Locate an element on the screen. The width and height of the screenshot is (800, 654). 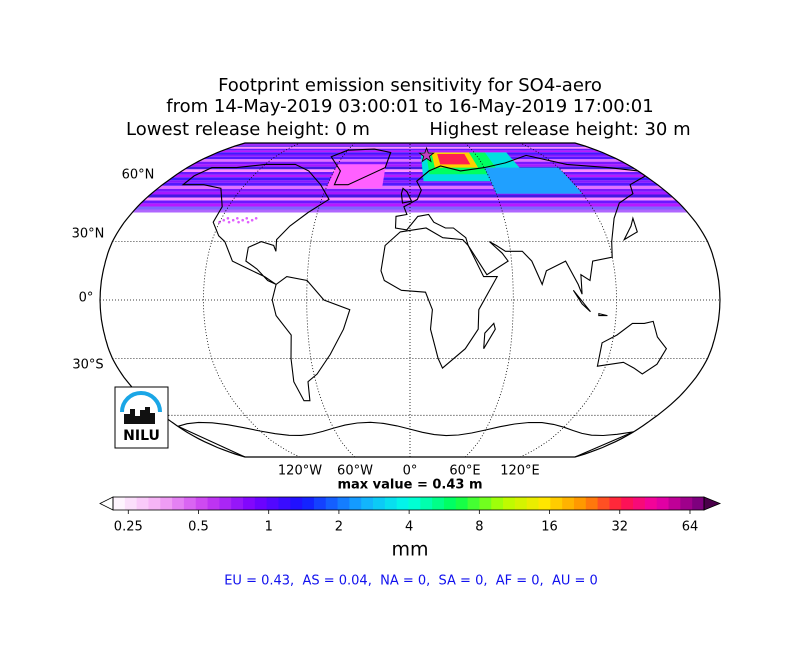
colorbar-tick-label: 1 is located at coordinates (269, 527).